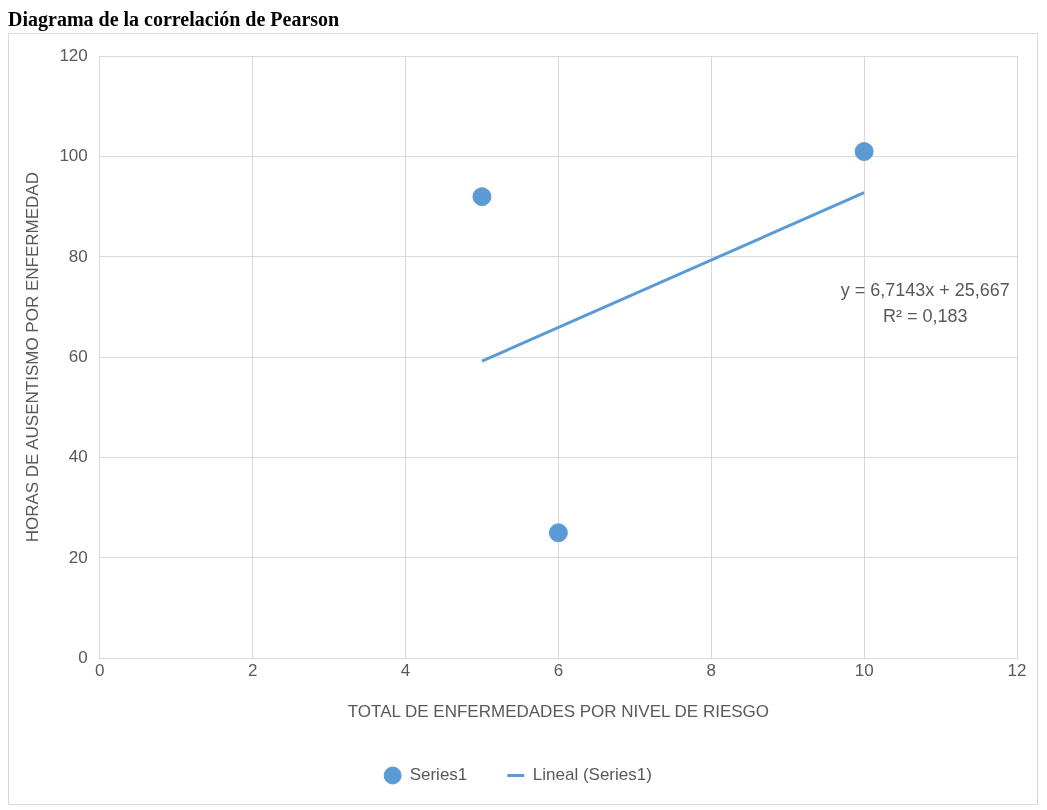 The height and width of the screenshot is (810, 1047). What do you see at coordinates (438, 775) in the screenshot?
I see `legend-label: Series1` at bounding box center [438, 775].